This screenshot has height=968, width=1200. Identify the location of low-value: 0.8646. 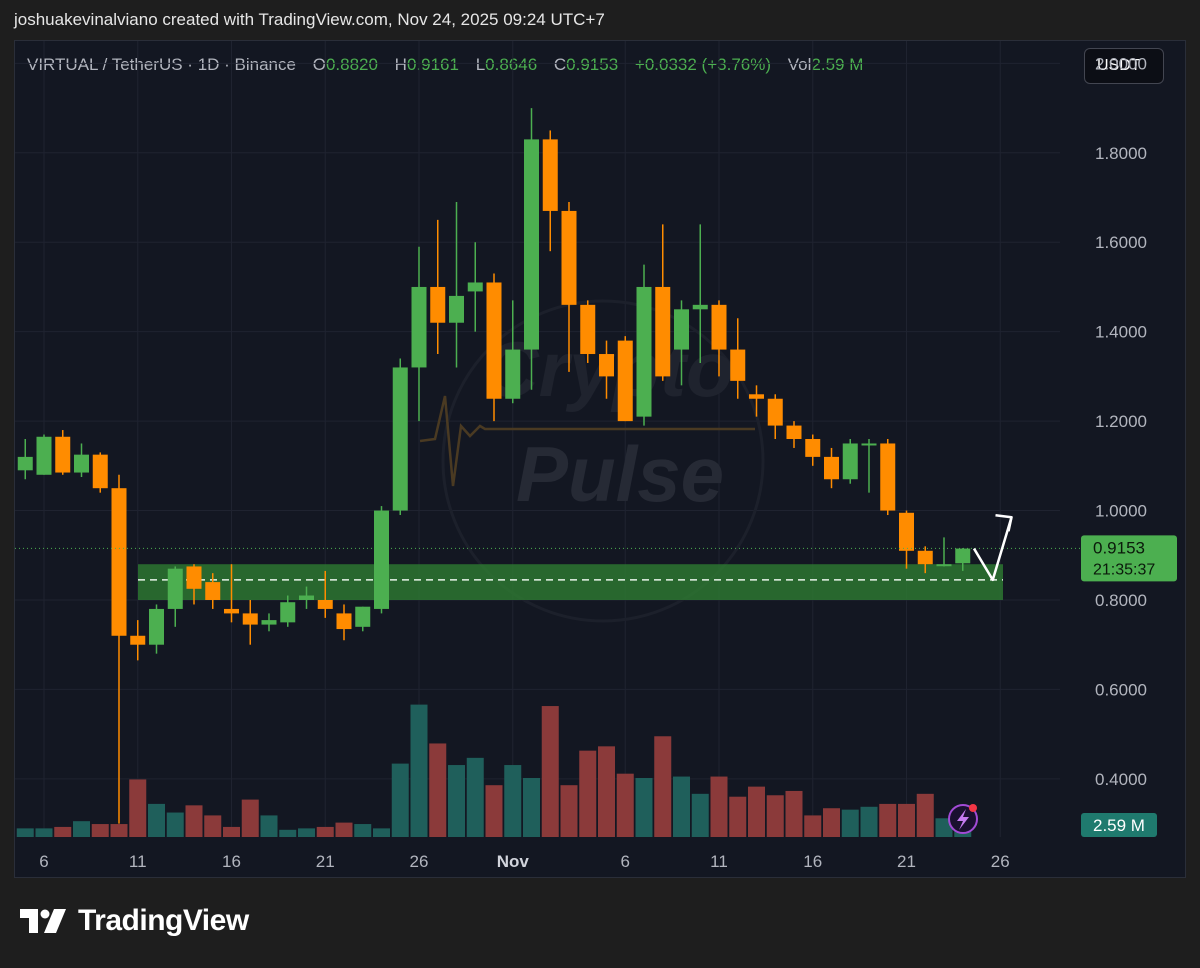
(511, 64).